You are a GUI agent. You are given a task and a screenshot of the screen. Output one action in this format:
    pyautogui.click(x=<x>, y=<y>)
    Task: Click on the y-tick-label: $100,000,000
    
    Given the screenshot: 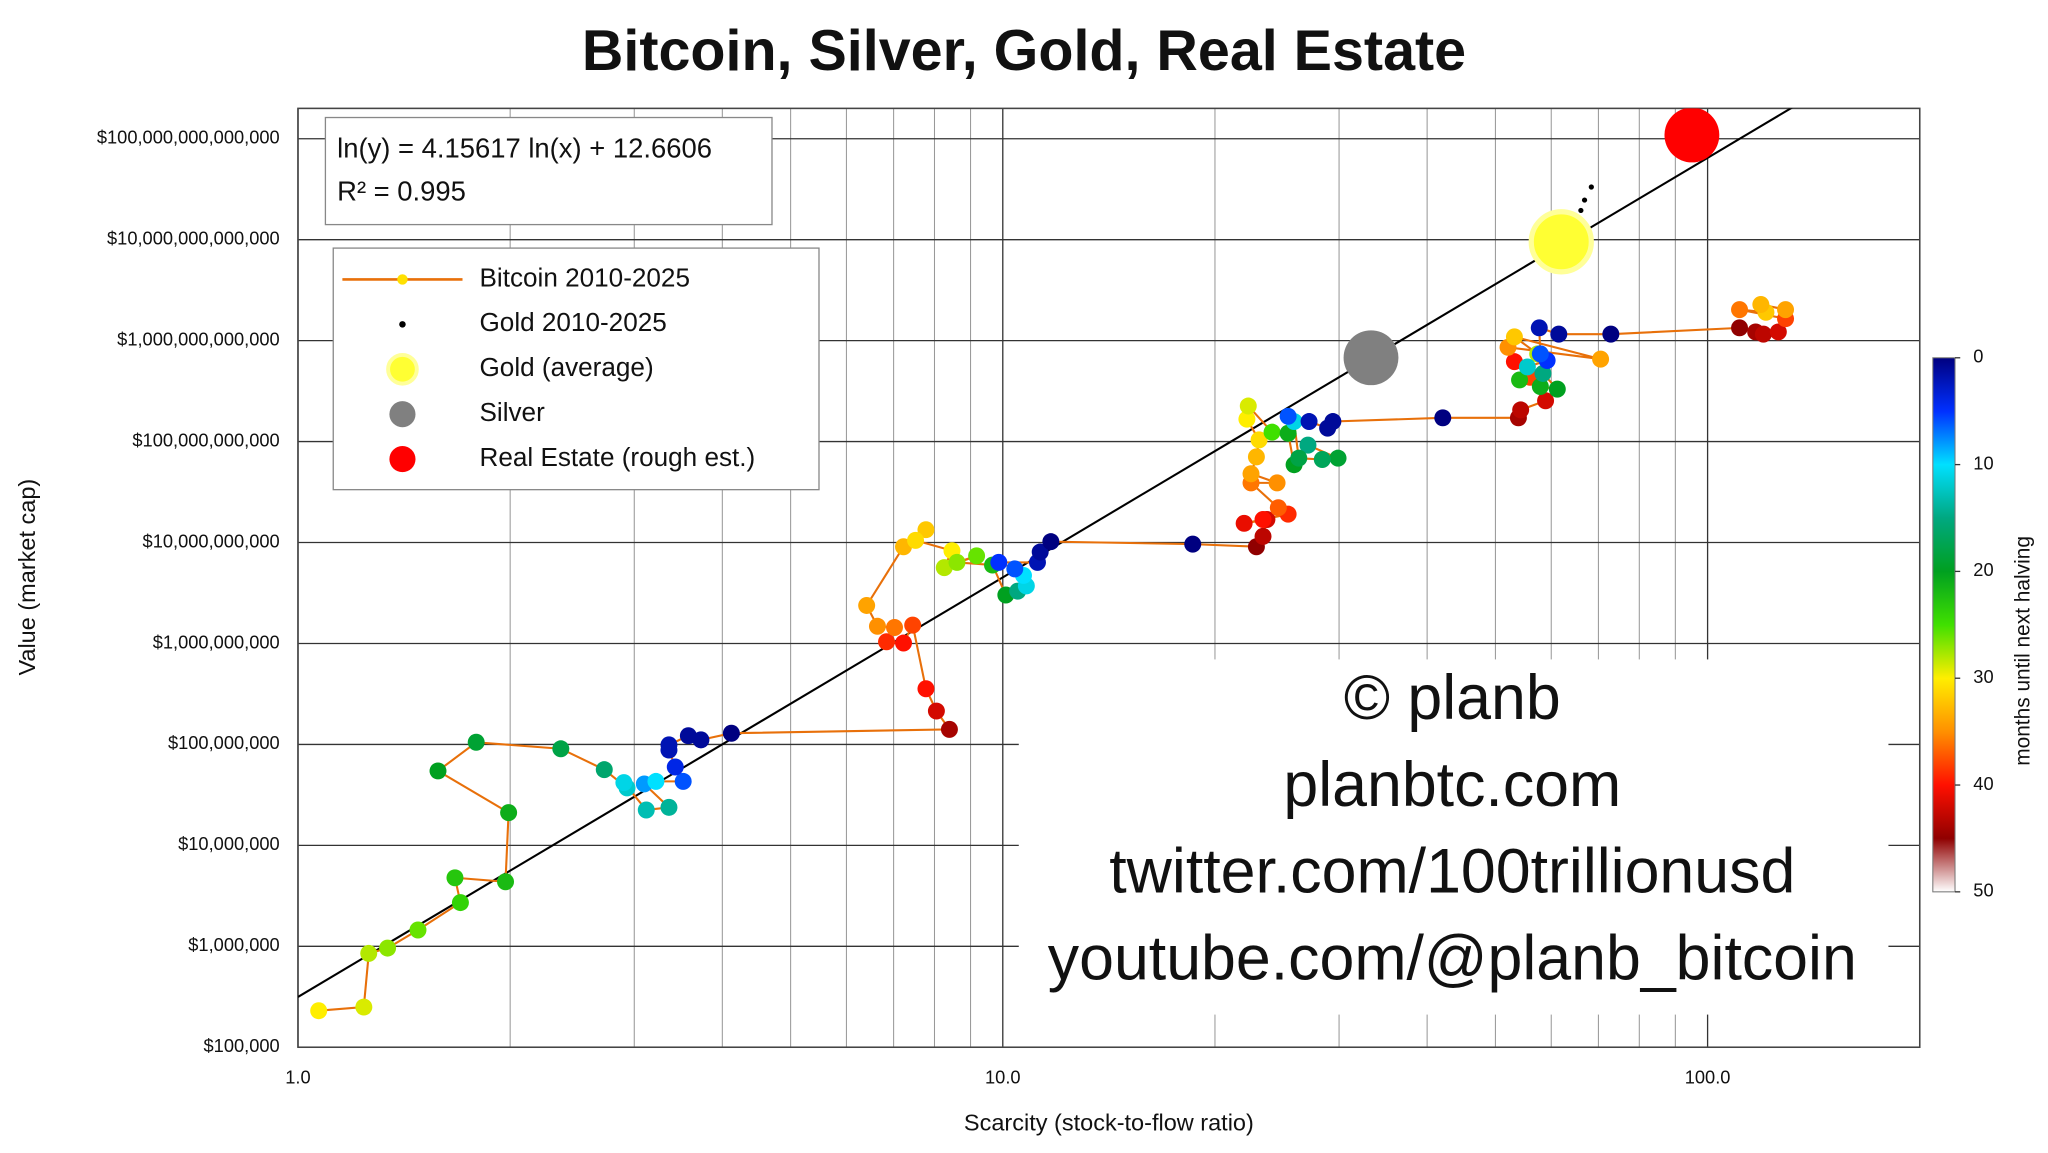 What is the action you would take?
    pyautogui.click(x=224, y=742)
    